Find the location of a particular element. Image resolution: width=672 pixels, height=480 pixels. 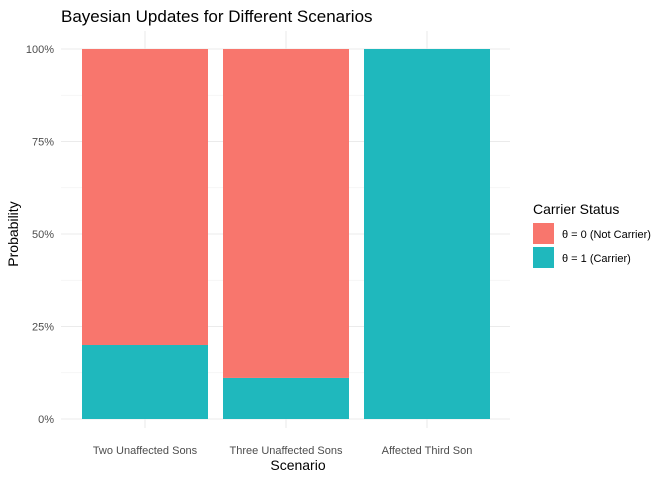

x-tick-label: Three Unaffected Sons is located at coordinates (286, 451).